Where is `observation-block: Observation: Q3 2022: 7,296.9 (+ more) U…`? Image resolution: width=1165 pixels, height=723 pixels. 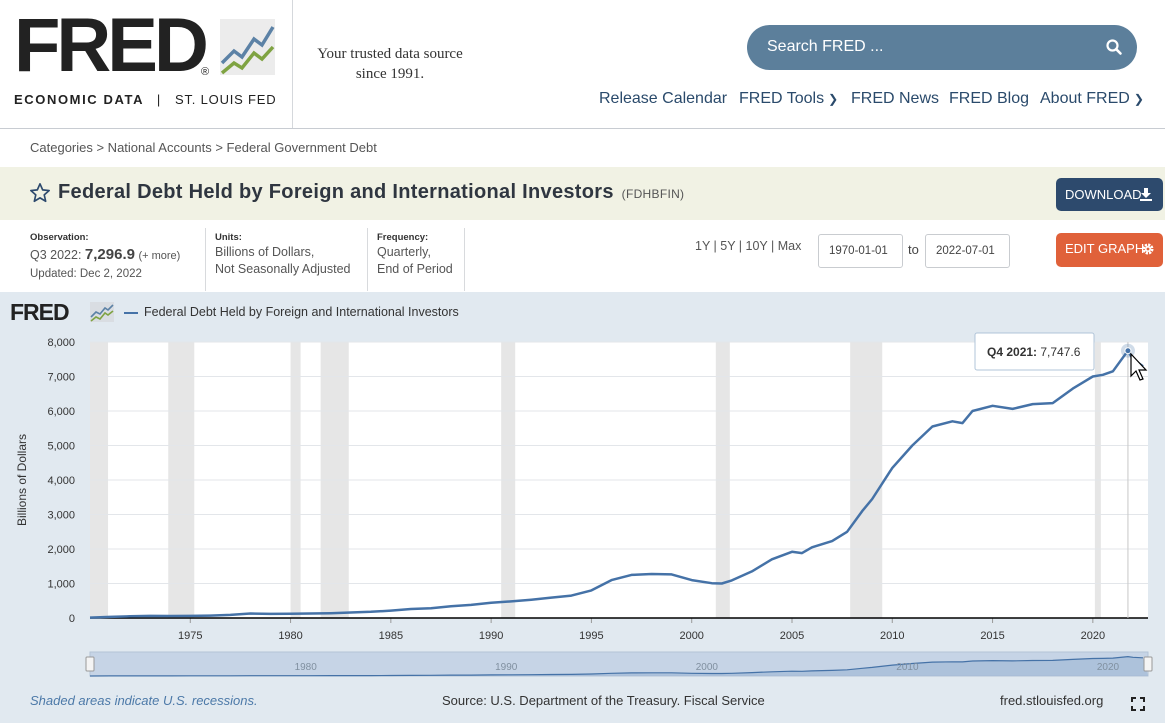
observation-block: Observation: Q3 2022: 7,296.9 (+ more) U… is located at coordinates (105, 257).